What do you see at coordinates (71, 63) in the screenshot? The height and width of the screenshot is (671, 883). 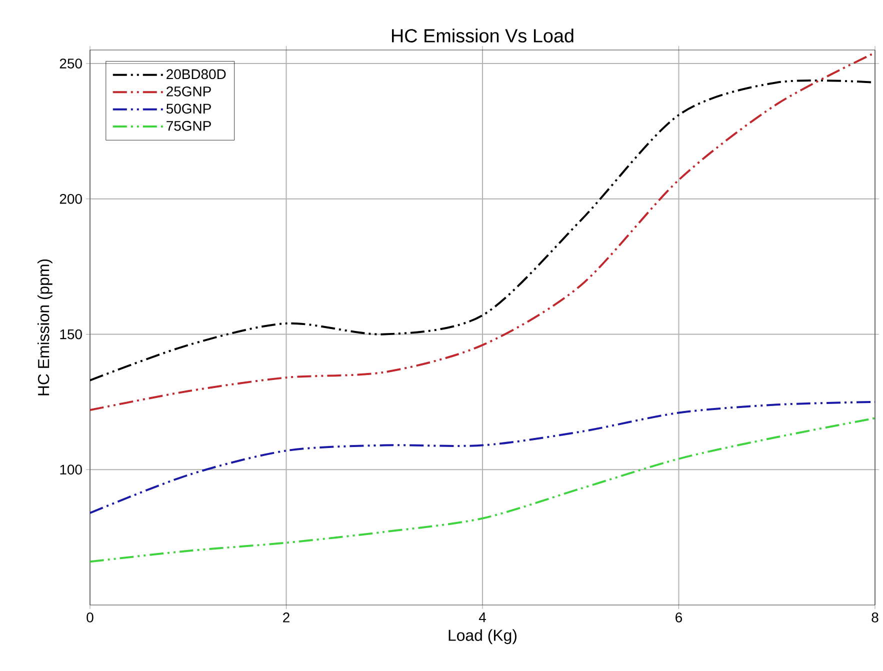 I see `y-tick-label: 250` at bounding box center [71, 63].